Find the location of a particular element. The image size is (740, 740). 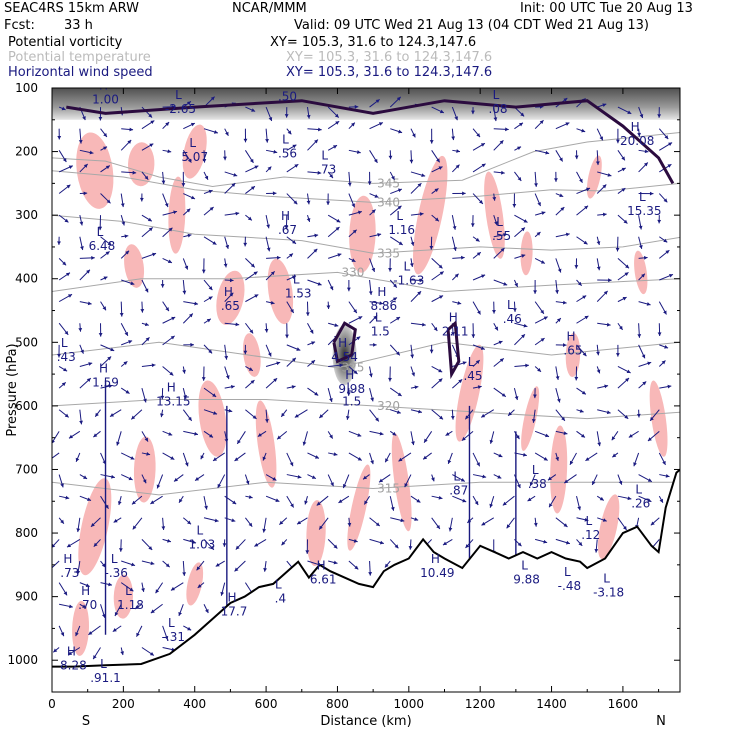

x-tick-label: 1600 is located at coordinates (623, 704).